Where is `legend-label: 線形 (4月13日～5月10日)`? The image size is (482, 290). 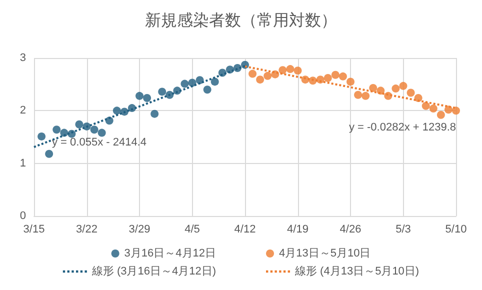 legend-label: 線形 (4月13日～5月10日) is located at coordinates (357, 272).